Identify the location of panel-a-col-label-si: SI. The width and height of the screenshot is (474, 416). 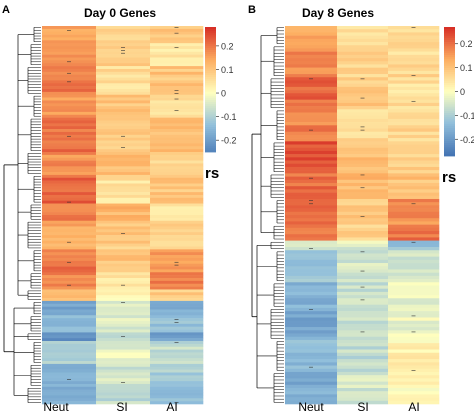
(121, 407).